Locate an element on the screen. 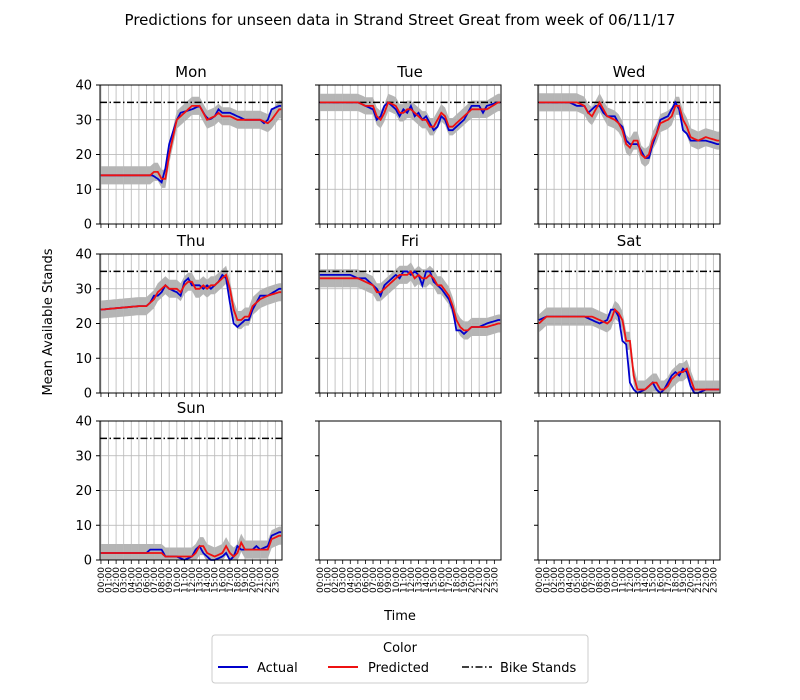 Image resolution: width=800 pixels, height=700 pixels. panel-wed: Wed is located at coordinates (627, 145).